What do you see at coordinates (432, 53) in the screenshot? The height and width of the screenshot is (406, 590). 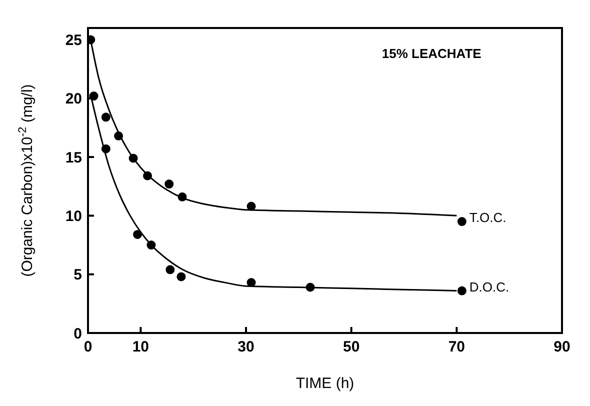 I see `annotation: 15% LEACHATE` at bounding box center [432, 53].